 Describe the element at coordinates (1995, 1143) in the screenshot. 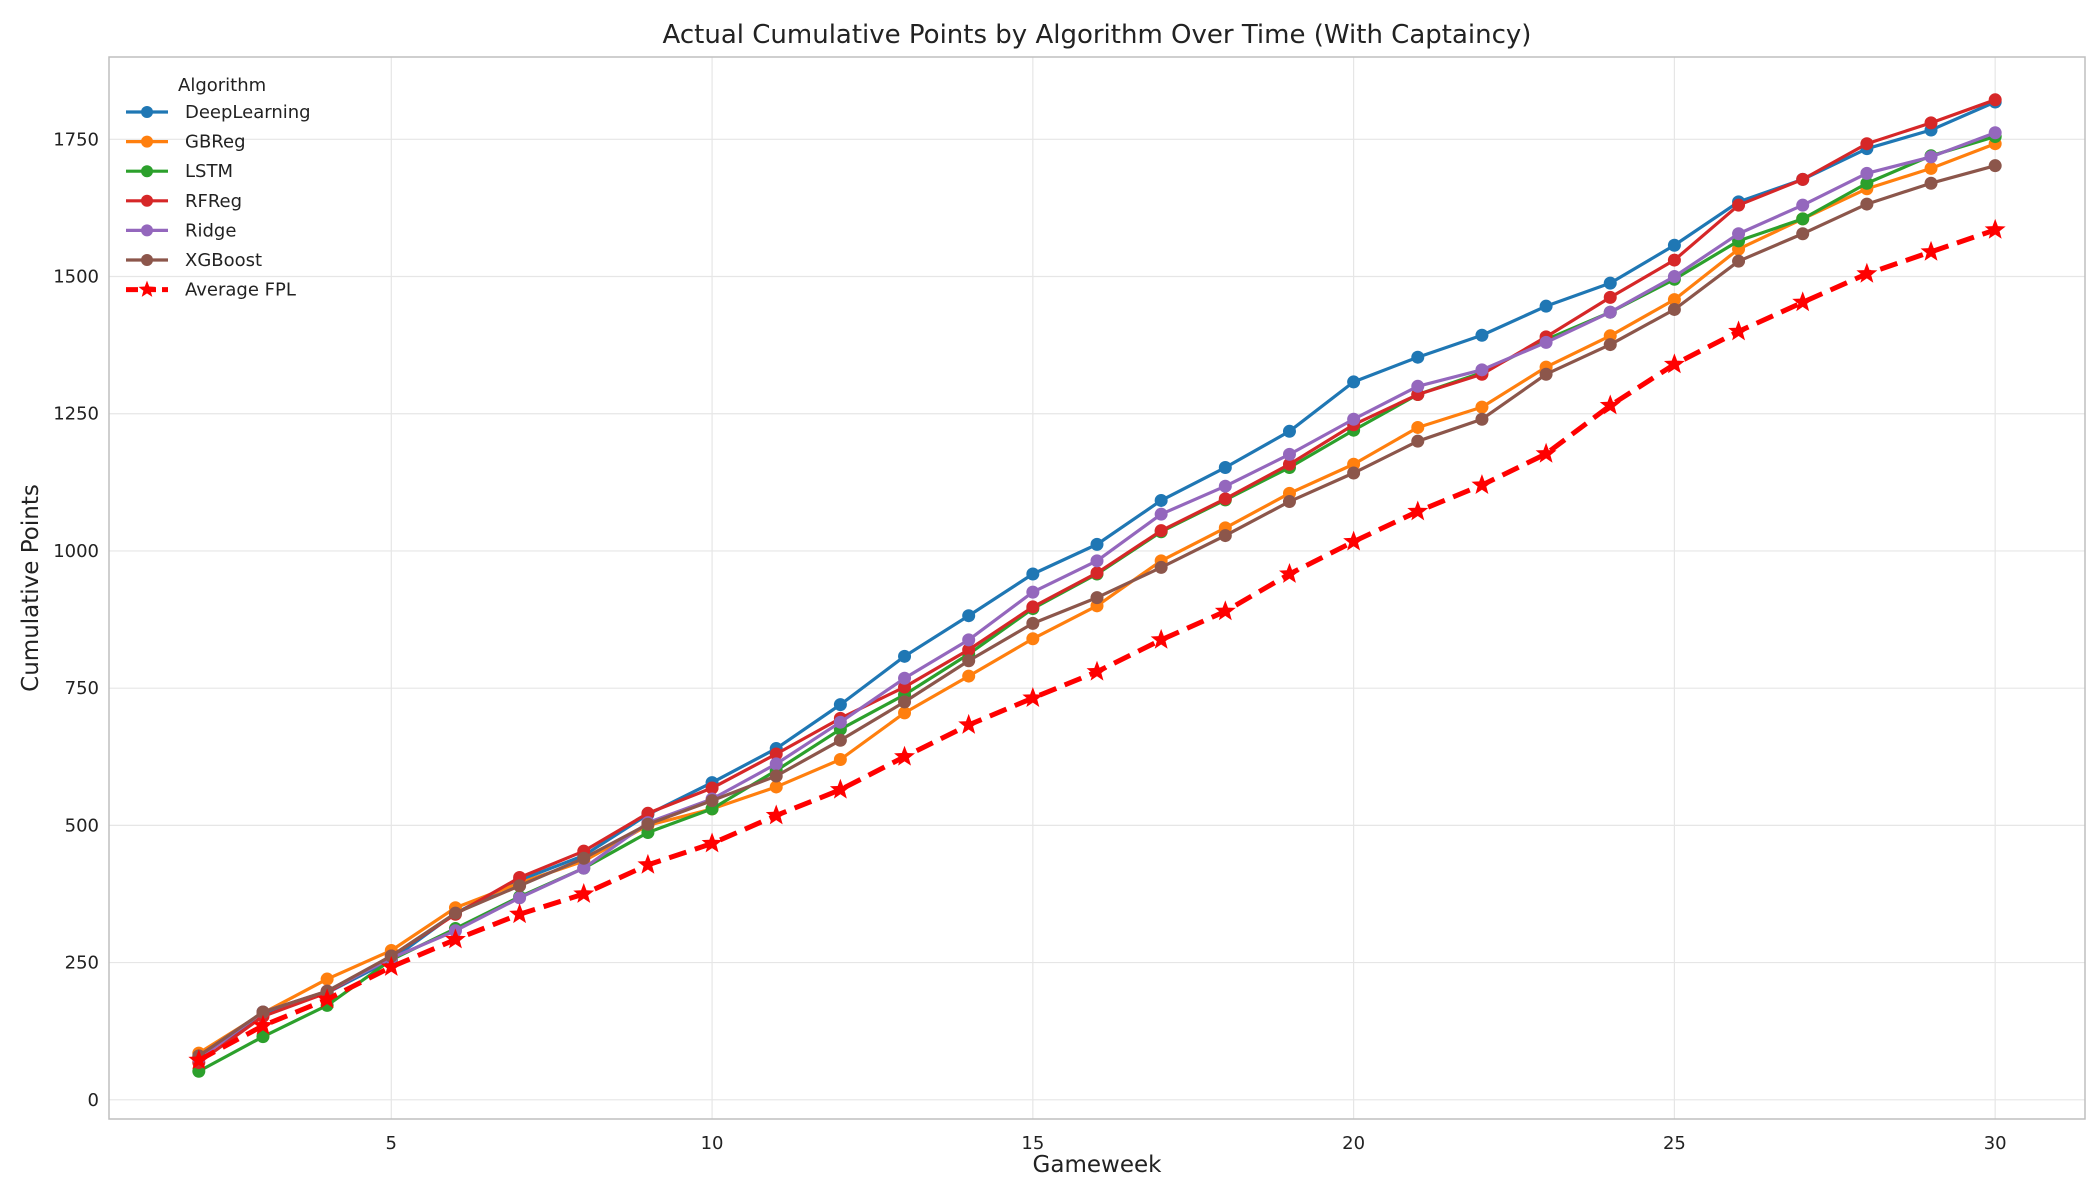

I see `x-tick-label: 30` at that location.